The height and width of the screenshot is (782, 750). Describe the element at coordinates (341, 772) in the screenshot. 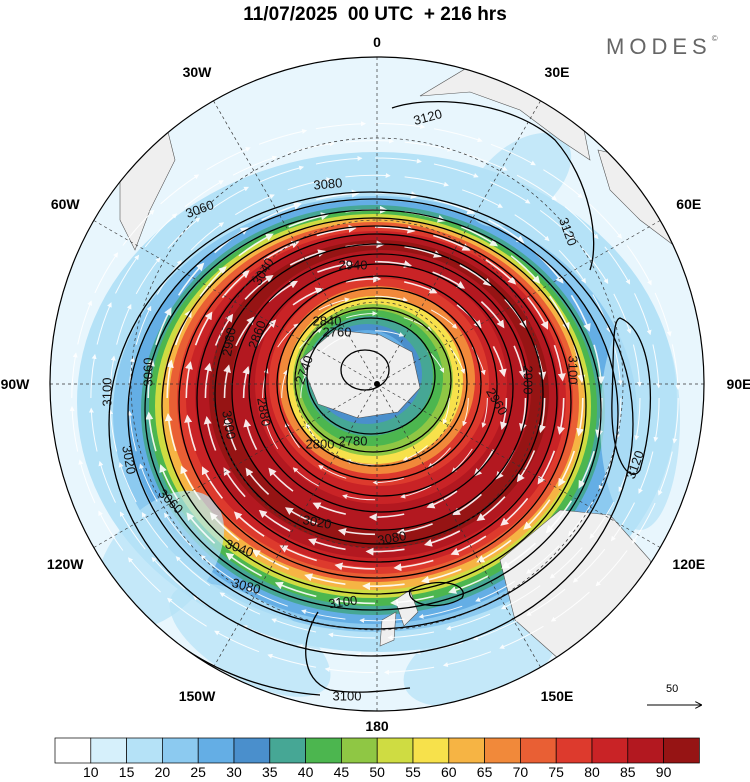

I see `colorbar-tick-label: 45` at that location.